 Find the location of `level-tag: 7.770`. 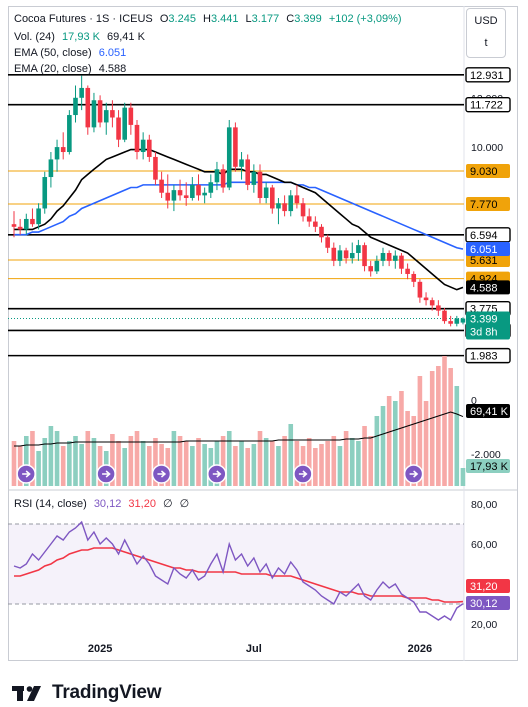

level-tag: 7.770 is located at coordinates (484, 205).